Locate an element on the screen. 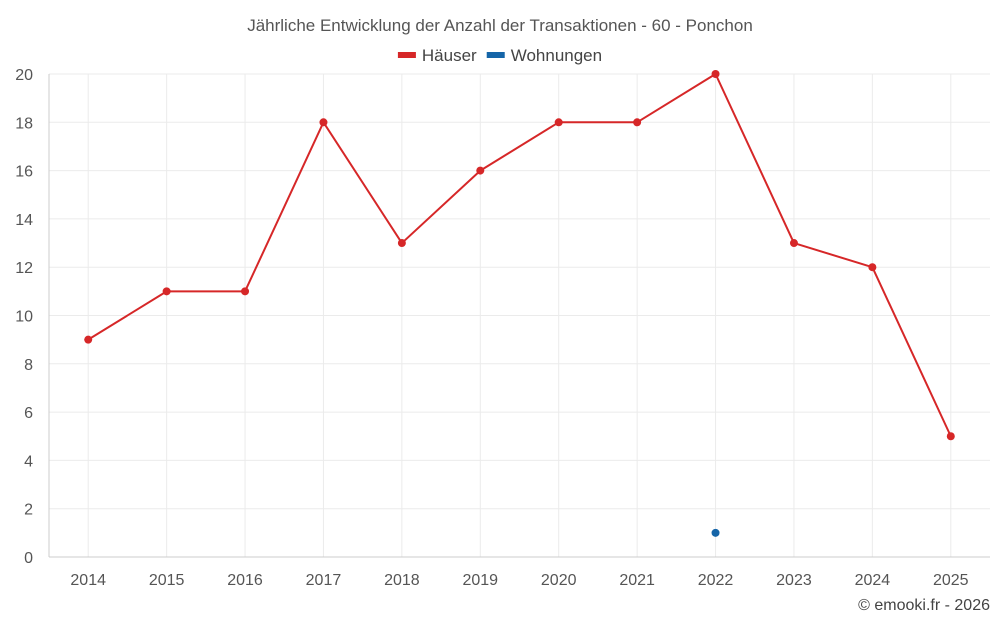 The image size is (1000, 630). x-tick-label: 2014 is located at coordinates (88, 580).